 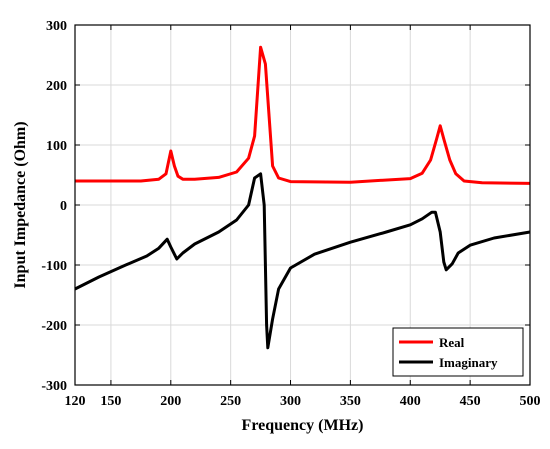 I want to click on y-tick-label: 100, so click(x=56, y=146).